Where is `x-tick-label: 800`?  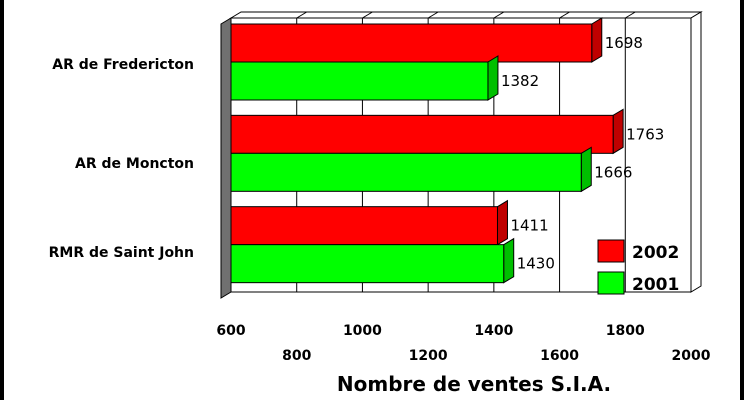 x-tick-label: 800 is located at coordinates (296, 356).